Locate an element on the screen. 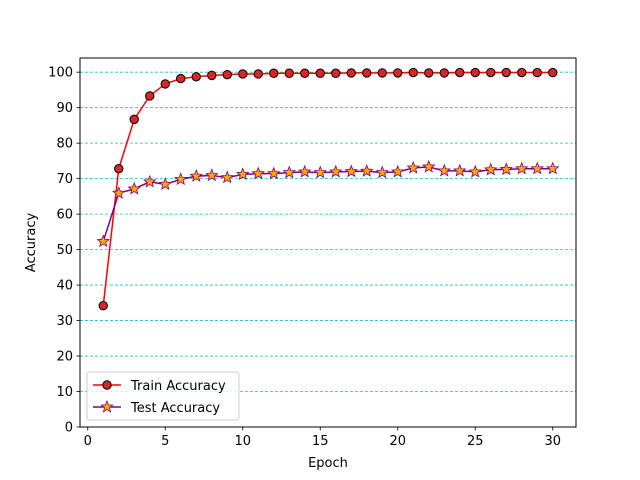 This screenshot has width=640, height=480. legend-train-label: Train Accuracy is located at coordinates (178, 386).